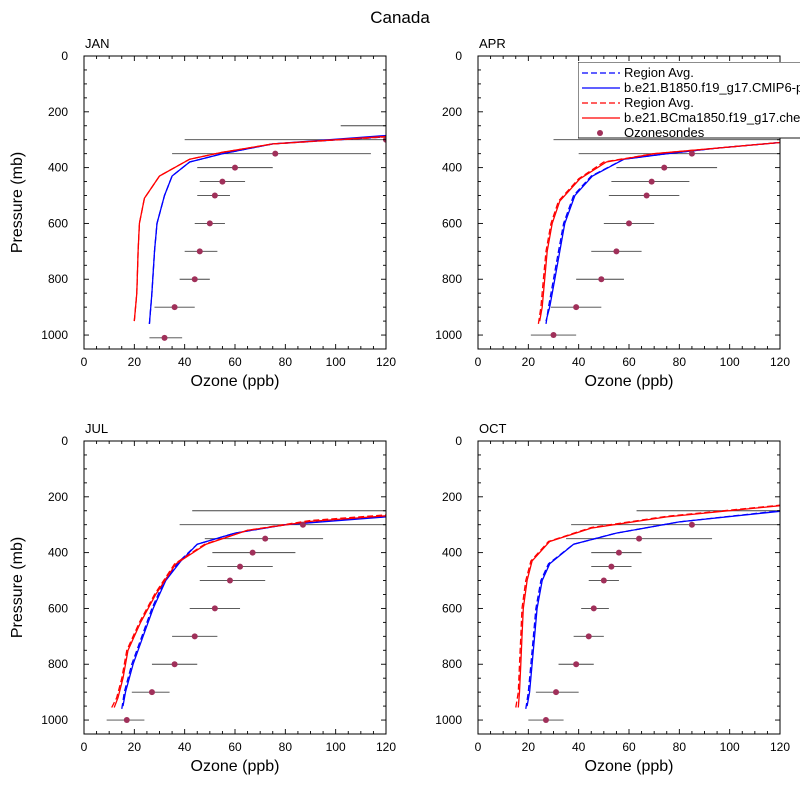 The height and width of the screenshot is (800, 800). I want to click on legend-label: Region Avg., so click(659, 72).